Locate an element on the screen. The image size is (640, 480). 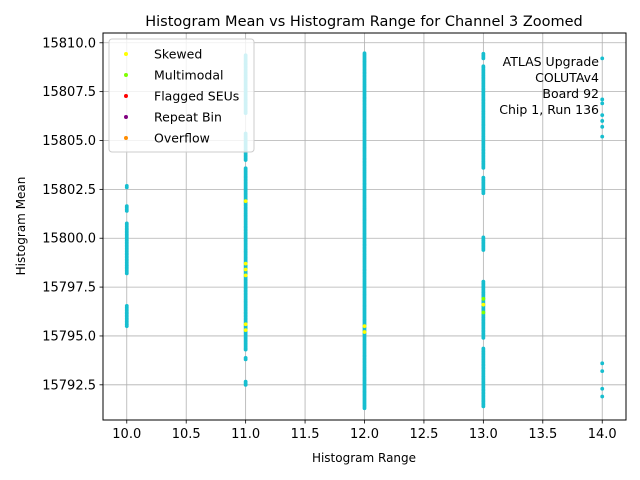
y-tick-label: 15797.5 is located at coordinates (69, 288).